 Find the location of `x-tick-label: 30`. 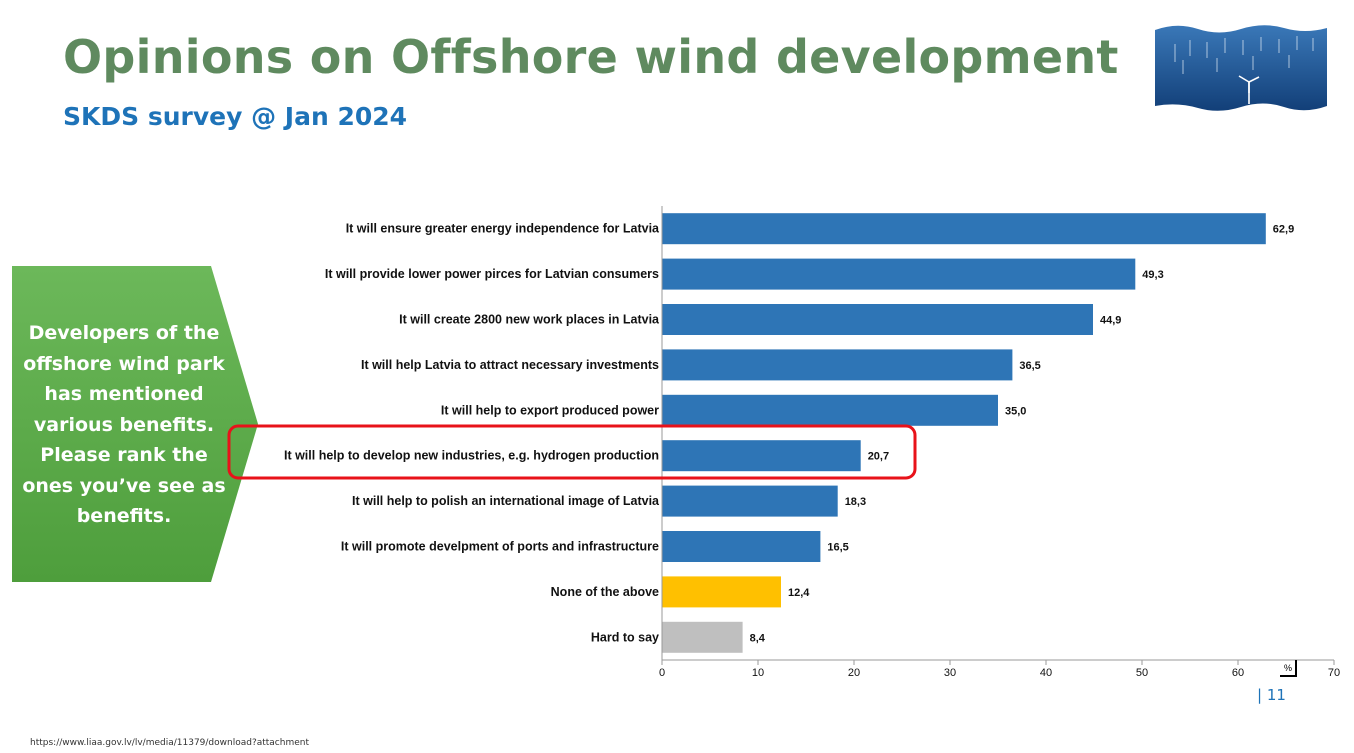

x-tick-label: 30 is located at coordinates (950, 673).